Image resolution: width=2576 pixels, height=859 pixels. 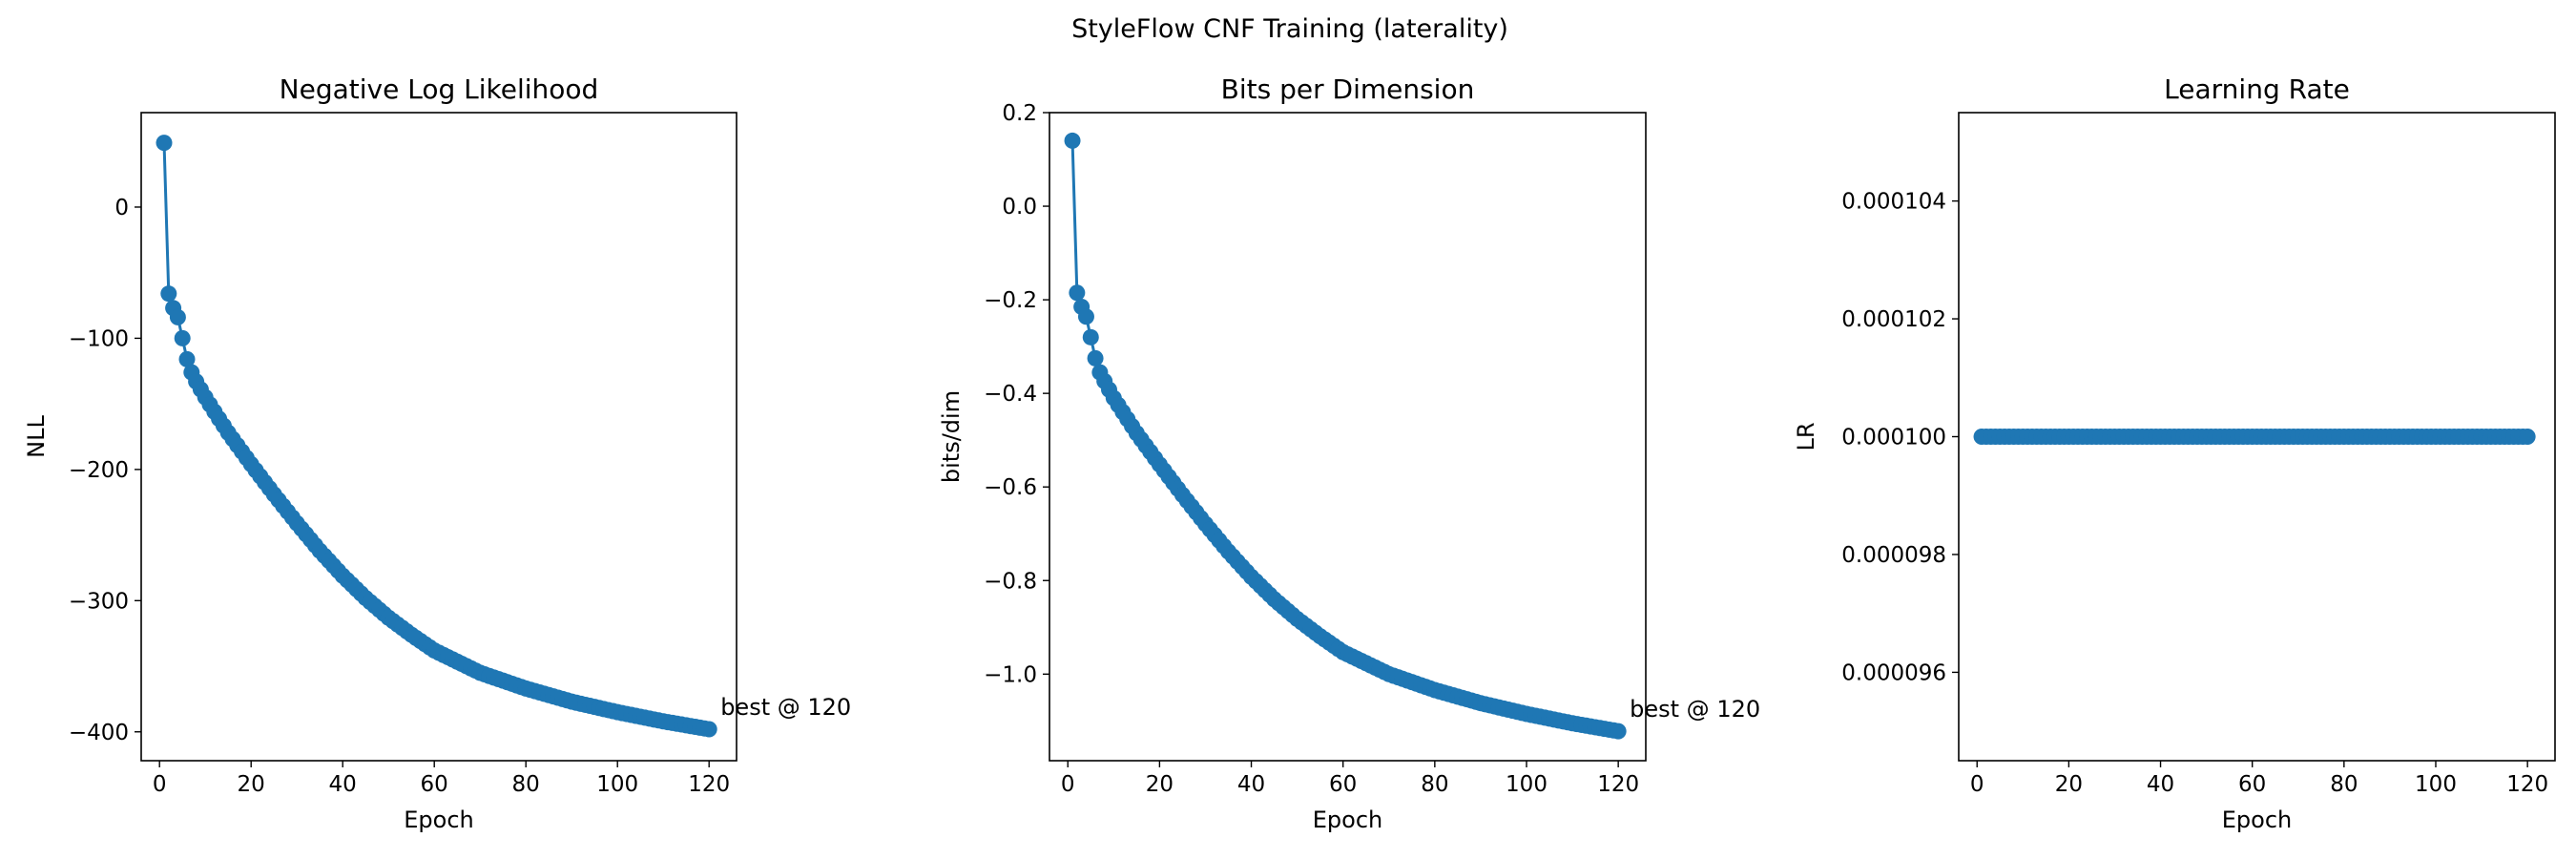 What do you see at coordinates (2527, 437) in the screenshot?
I see `lr-data-point` at bounding box center [2527, 437].